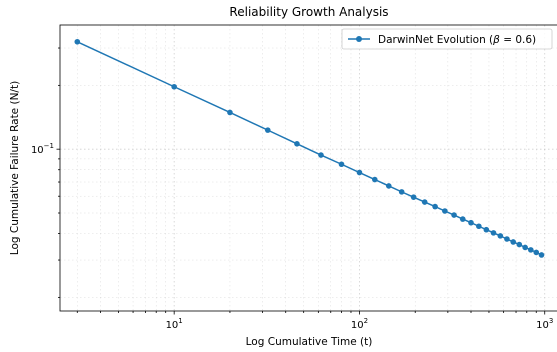 This screenshot has height=352, width=557. Describe the element at coordinates (551, 321) in the screenshot. I see `x-tick-exponent: 3` at that location.